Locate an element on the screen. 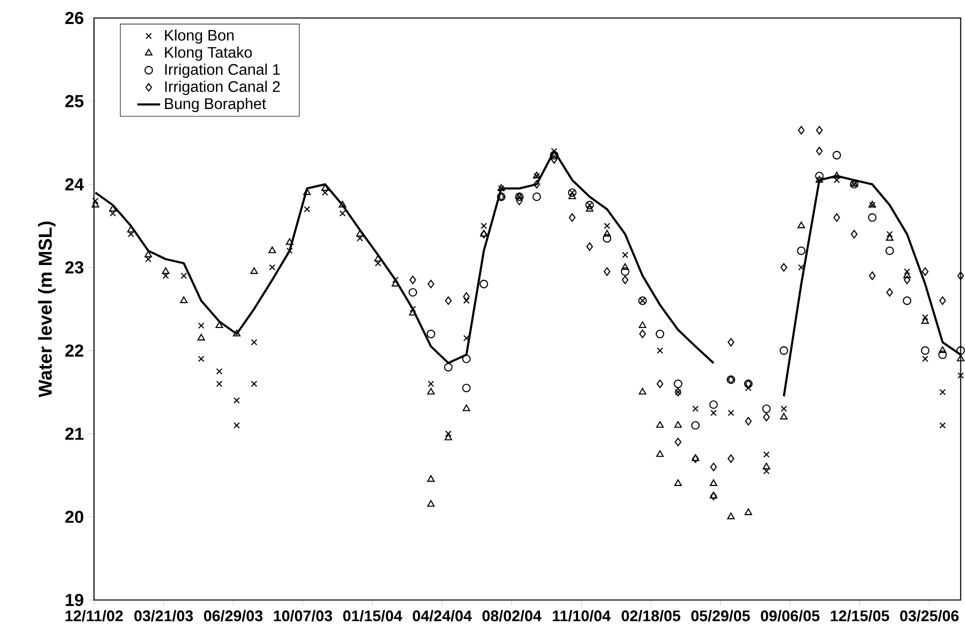 The image size is (965, 630). y-tick-label: 24 is located at coordinates (74, 184).